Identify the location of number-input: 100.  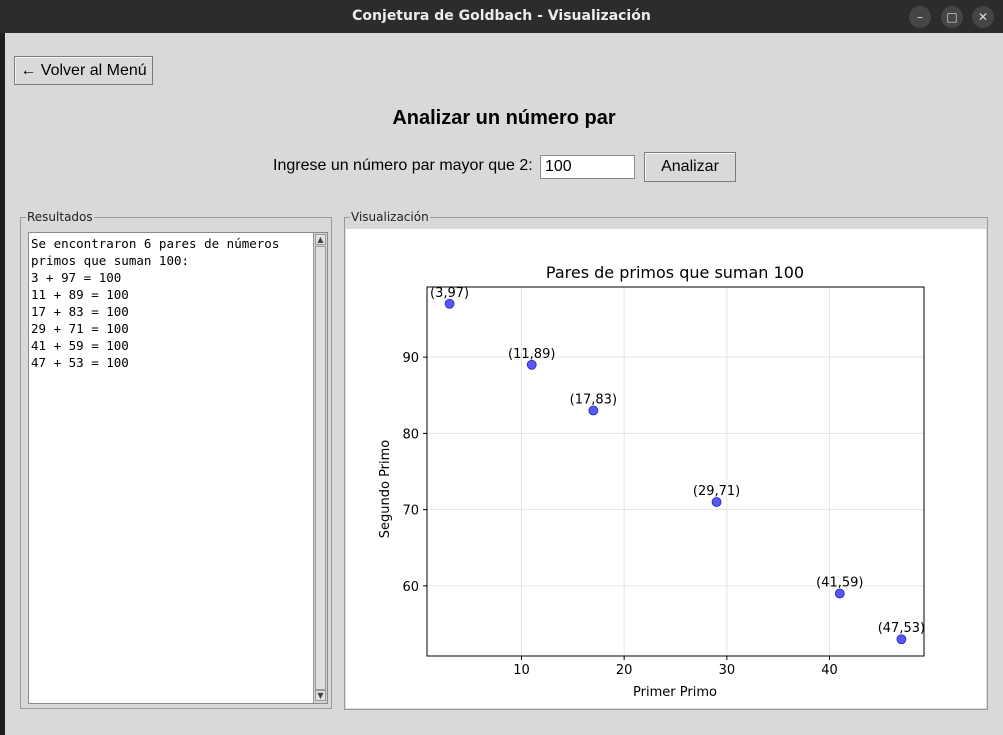
(587, 167).